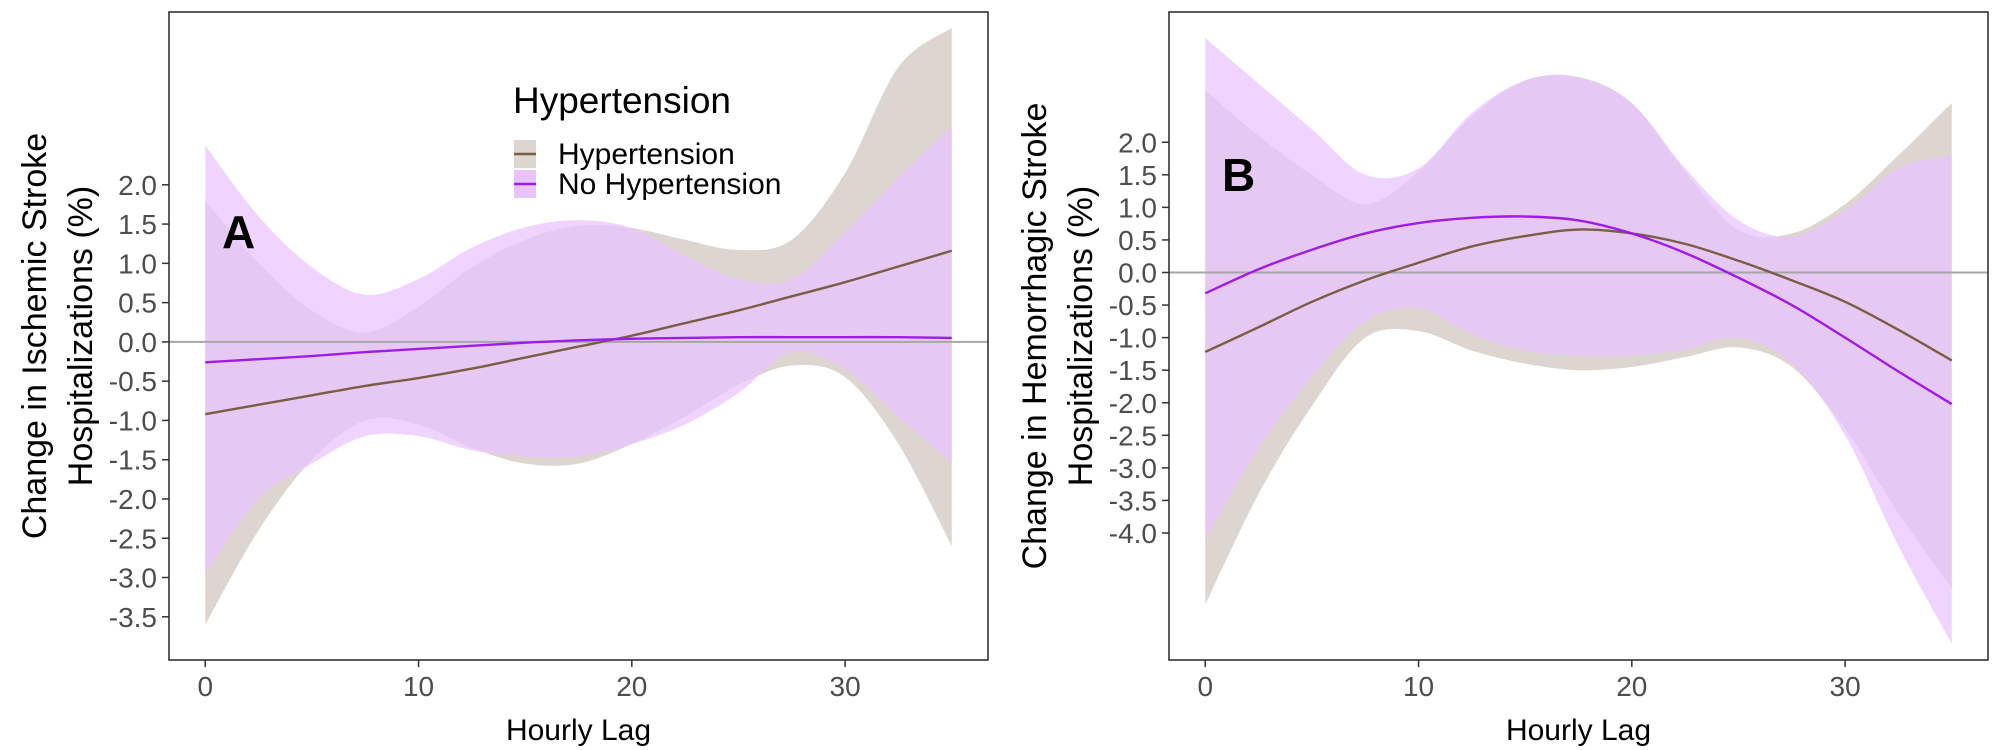  What do you see at coordinates (1238, 175) in the screenshot?
I see `panel-letter: B` at bounding box center [1238, 175].